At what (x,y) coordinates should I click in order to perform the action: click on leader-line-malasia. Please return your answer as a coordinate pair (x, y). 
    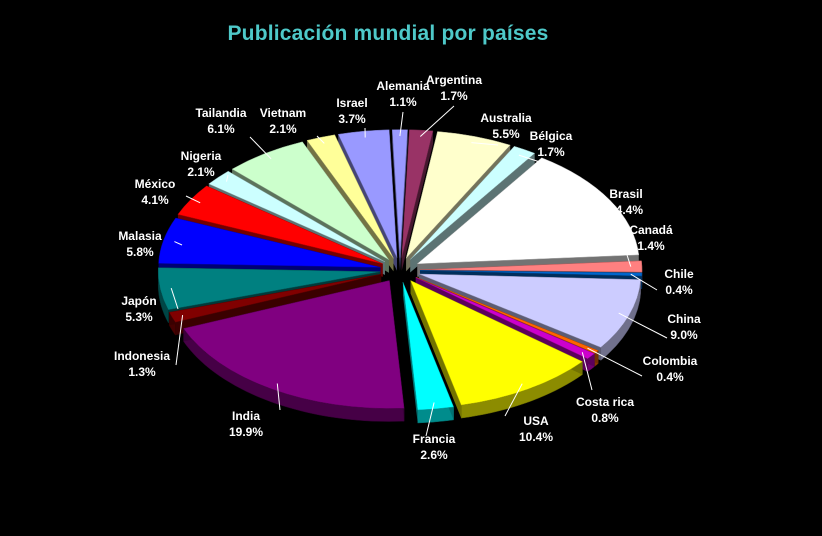
    Looking at the image, I should click on (178, 243).